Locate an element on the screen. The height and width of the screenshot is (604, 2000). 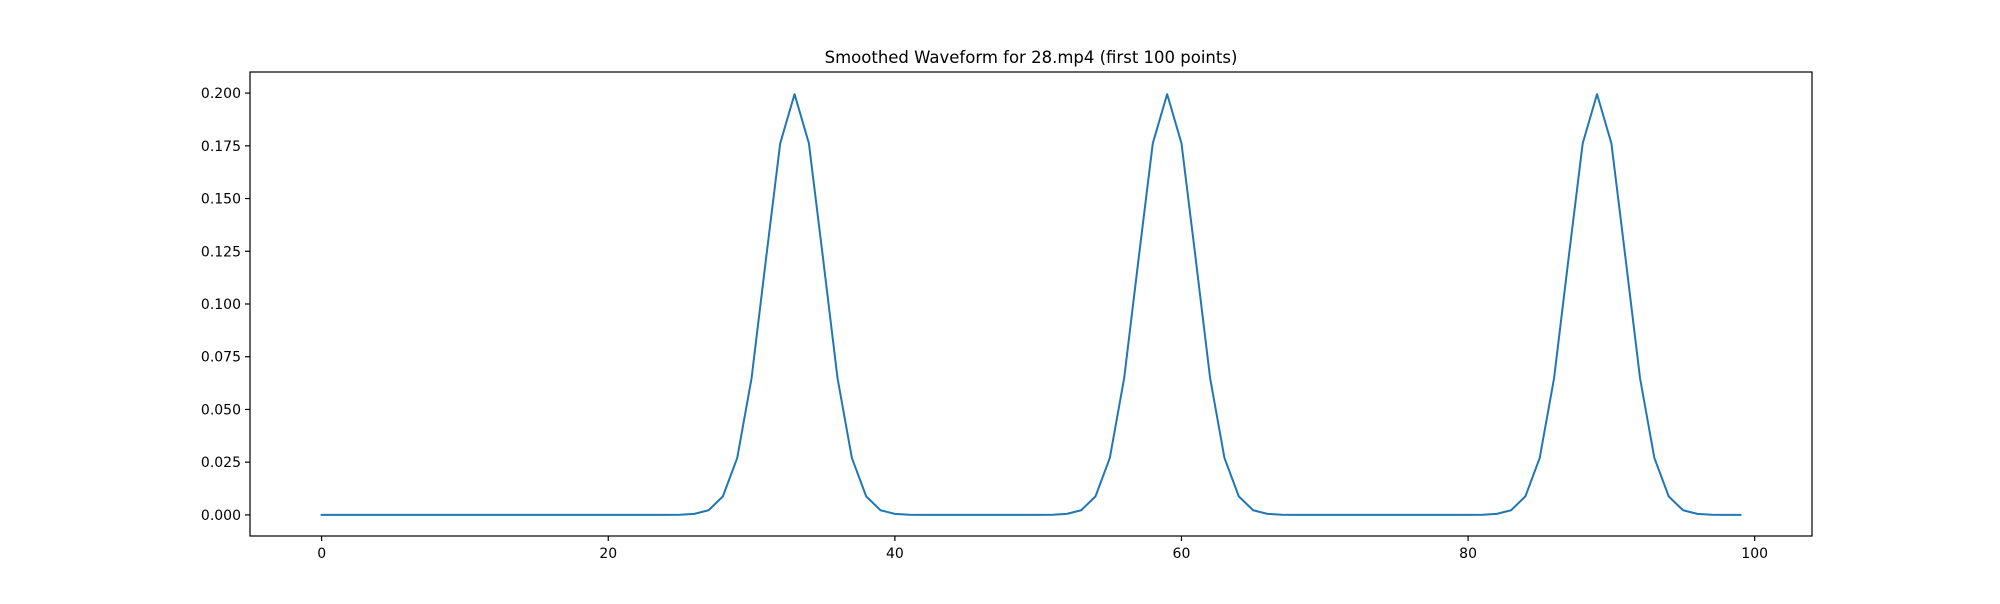
y-tick-label: 0.125 is located at coordinates (221, 252).